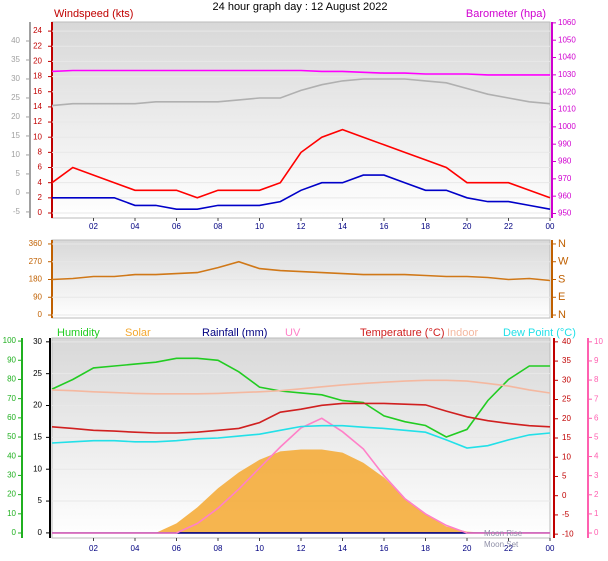 This screenshot has width=608, height=561. What do you see at coordinates (567, 22) in the screenshot?
I see `y2-tick-label: 1060` at bounding box center [567, 22].